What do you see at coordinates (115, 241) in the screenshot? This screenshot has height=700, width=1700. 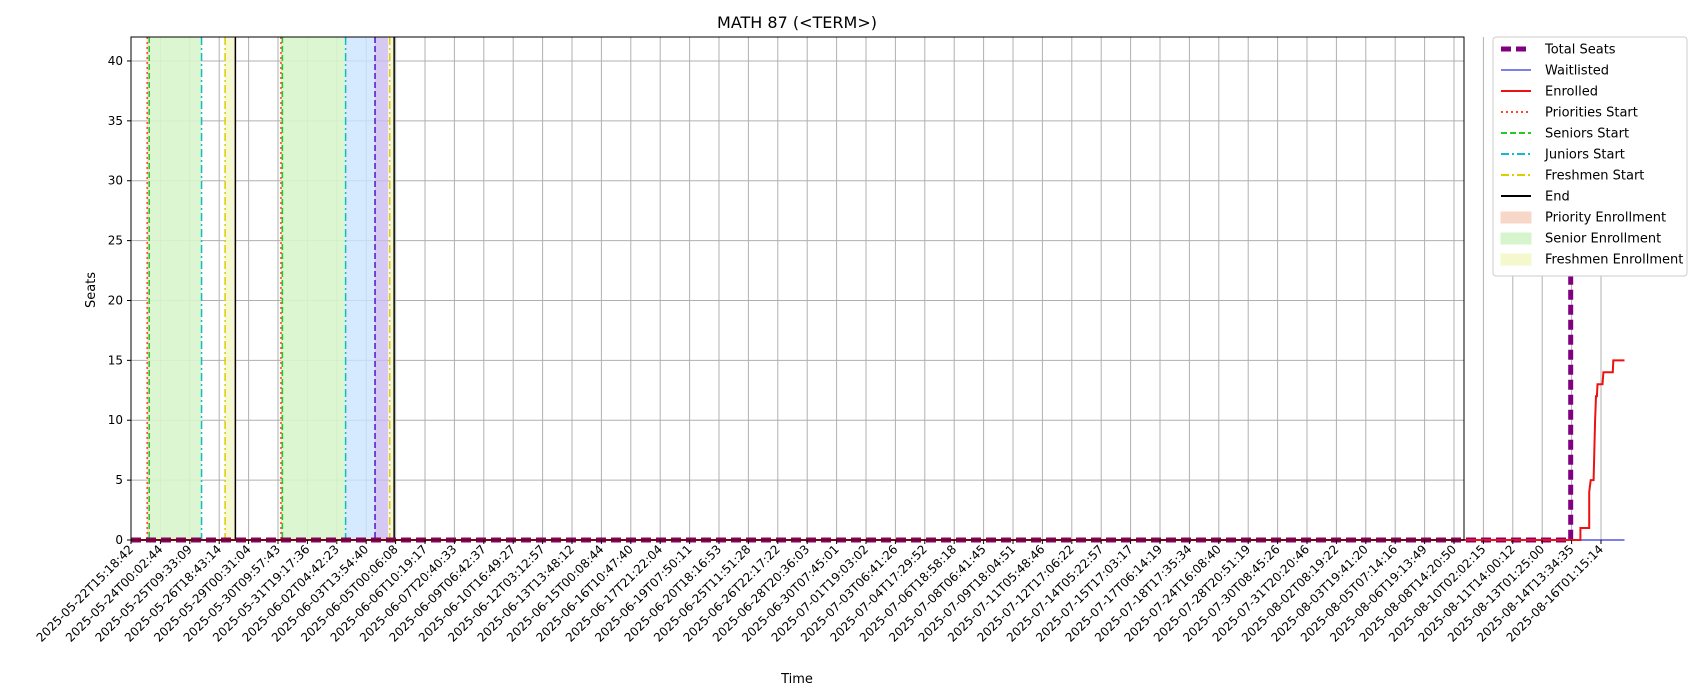 I see `y-tick-label: 25` at bounding box center [115, 241].